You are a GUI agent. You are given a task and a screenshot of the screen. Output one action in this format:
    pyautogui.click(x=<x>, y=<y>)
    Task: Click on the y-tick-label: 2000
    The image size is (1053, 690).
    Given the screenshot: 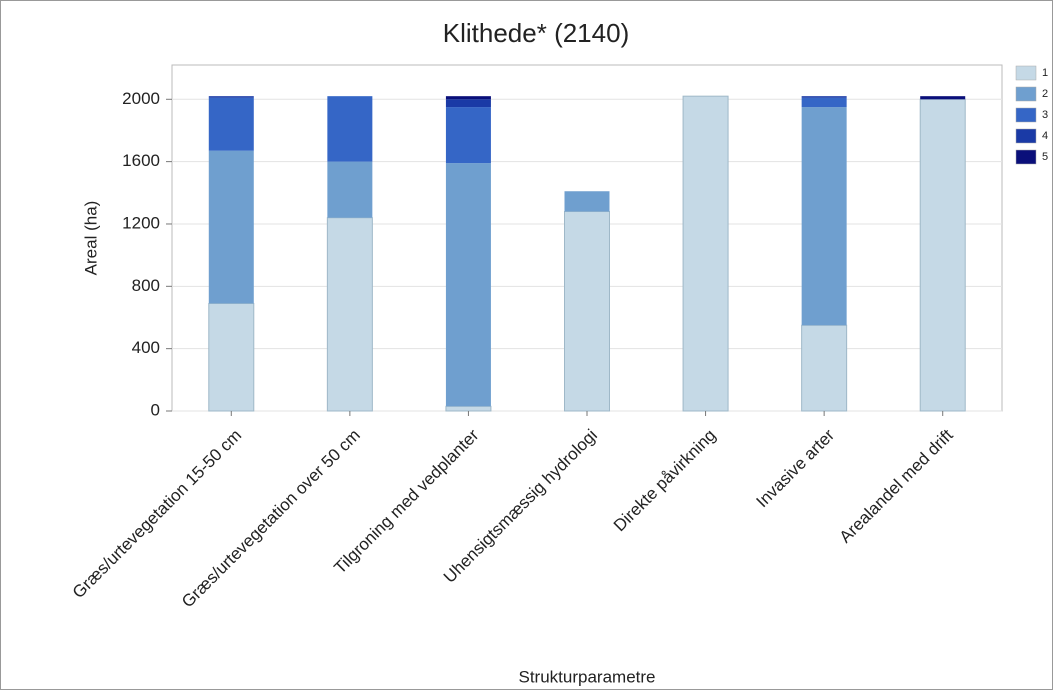 What is the action you would take?
    pyautogui.click(x=141, y=98)
    